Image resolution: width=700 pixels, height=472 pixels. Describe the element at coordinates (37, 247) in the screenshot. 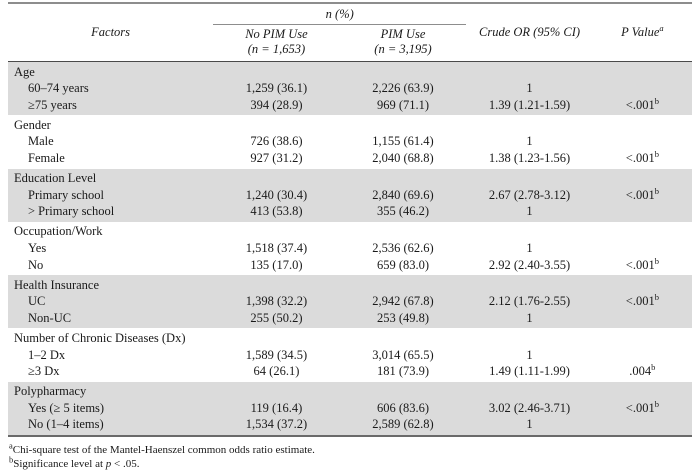

I see `factor-label: Yes` at that location.